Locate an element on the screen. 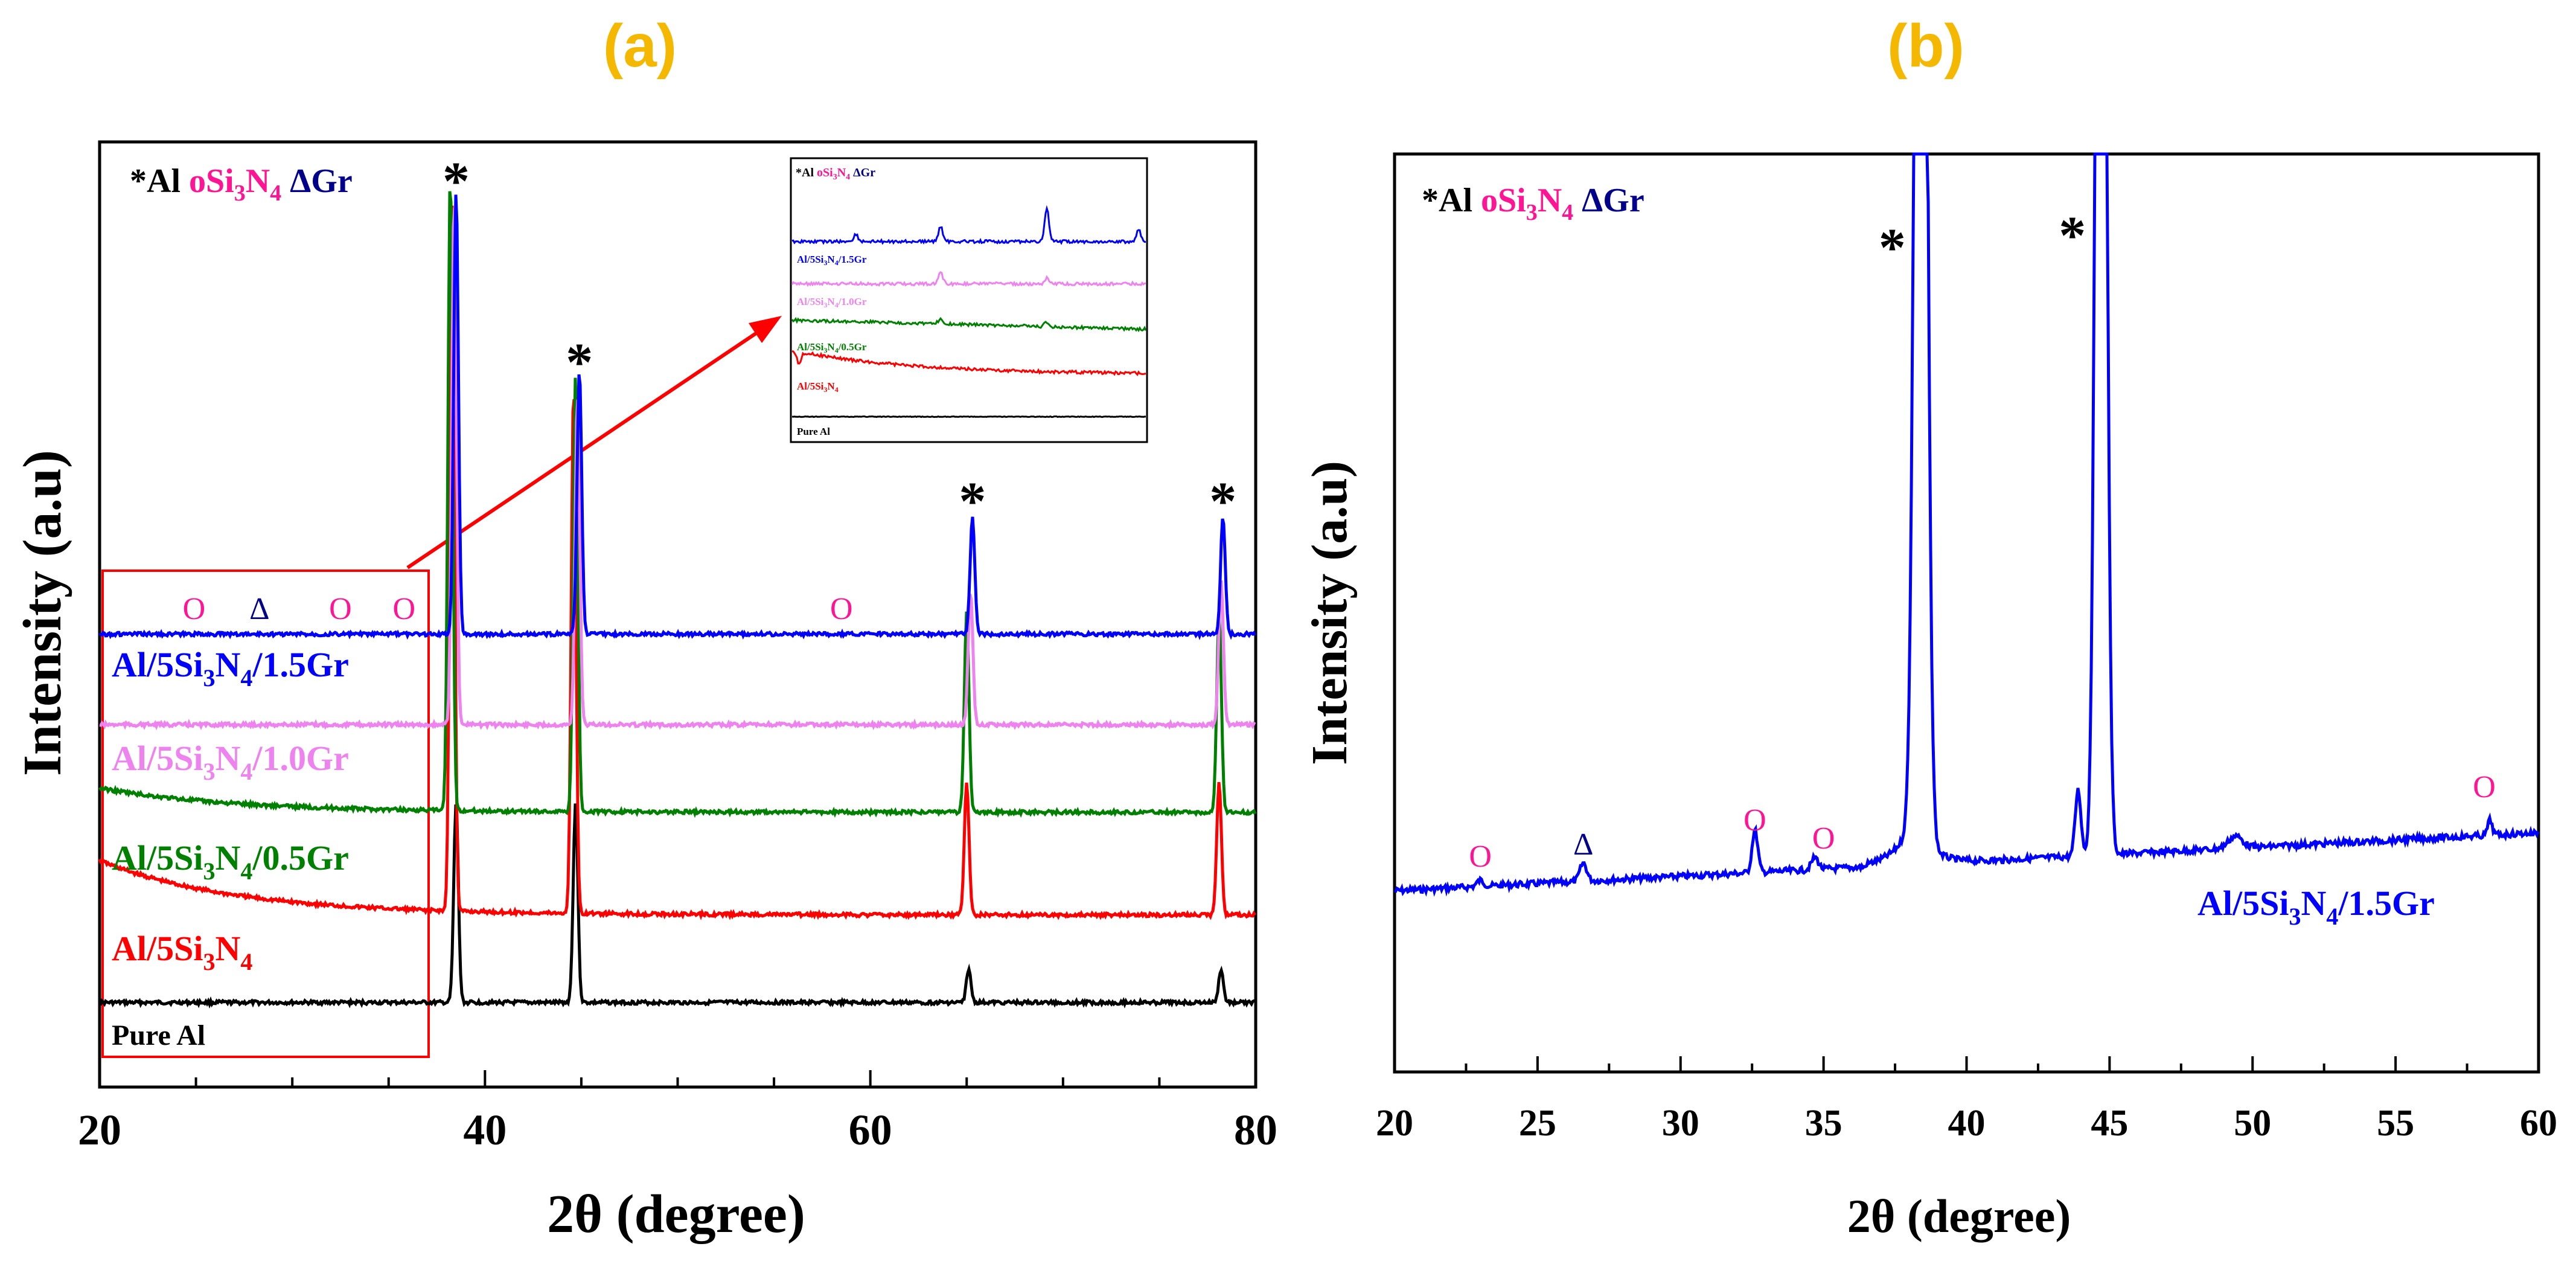  panel-b-letter: (b) is located at coordinates (1926, 46).